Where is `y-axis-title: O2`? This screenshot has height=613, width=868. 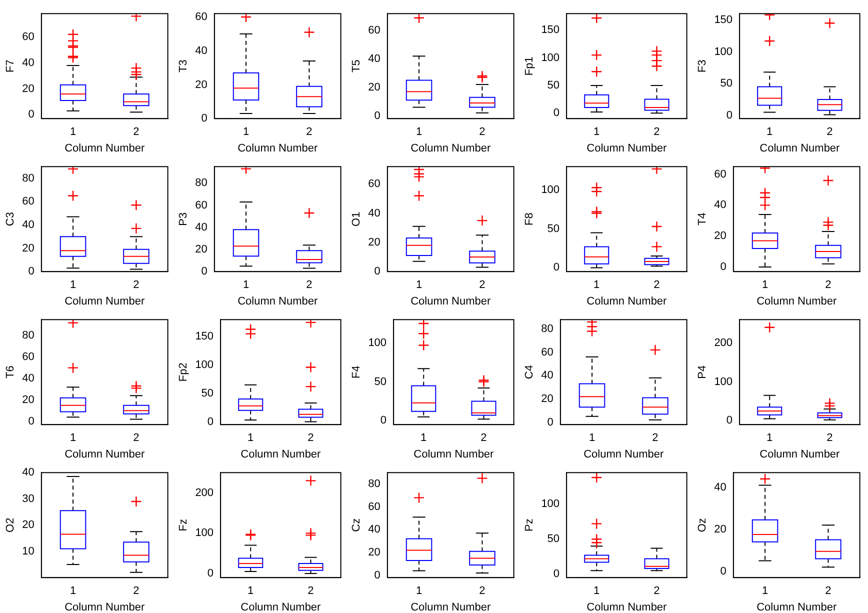 y-axis-title: O2 is located at coordinates (10, 525).